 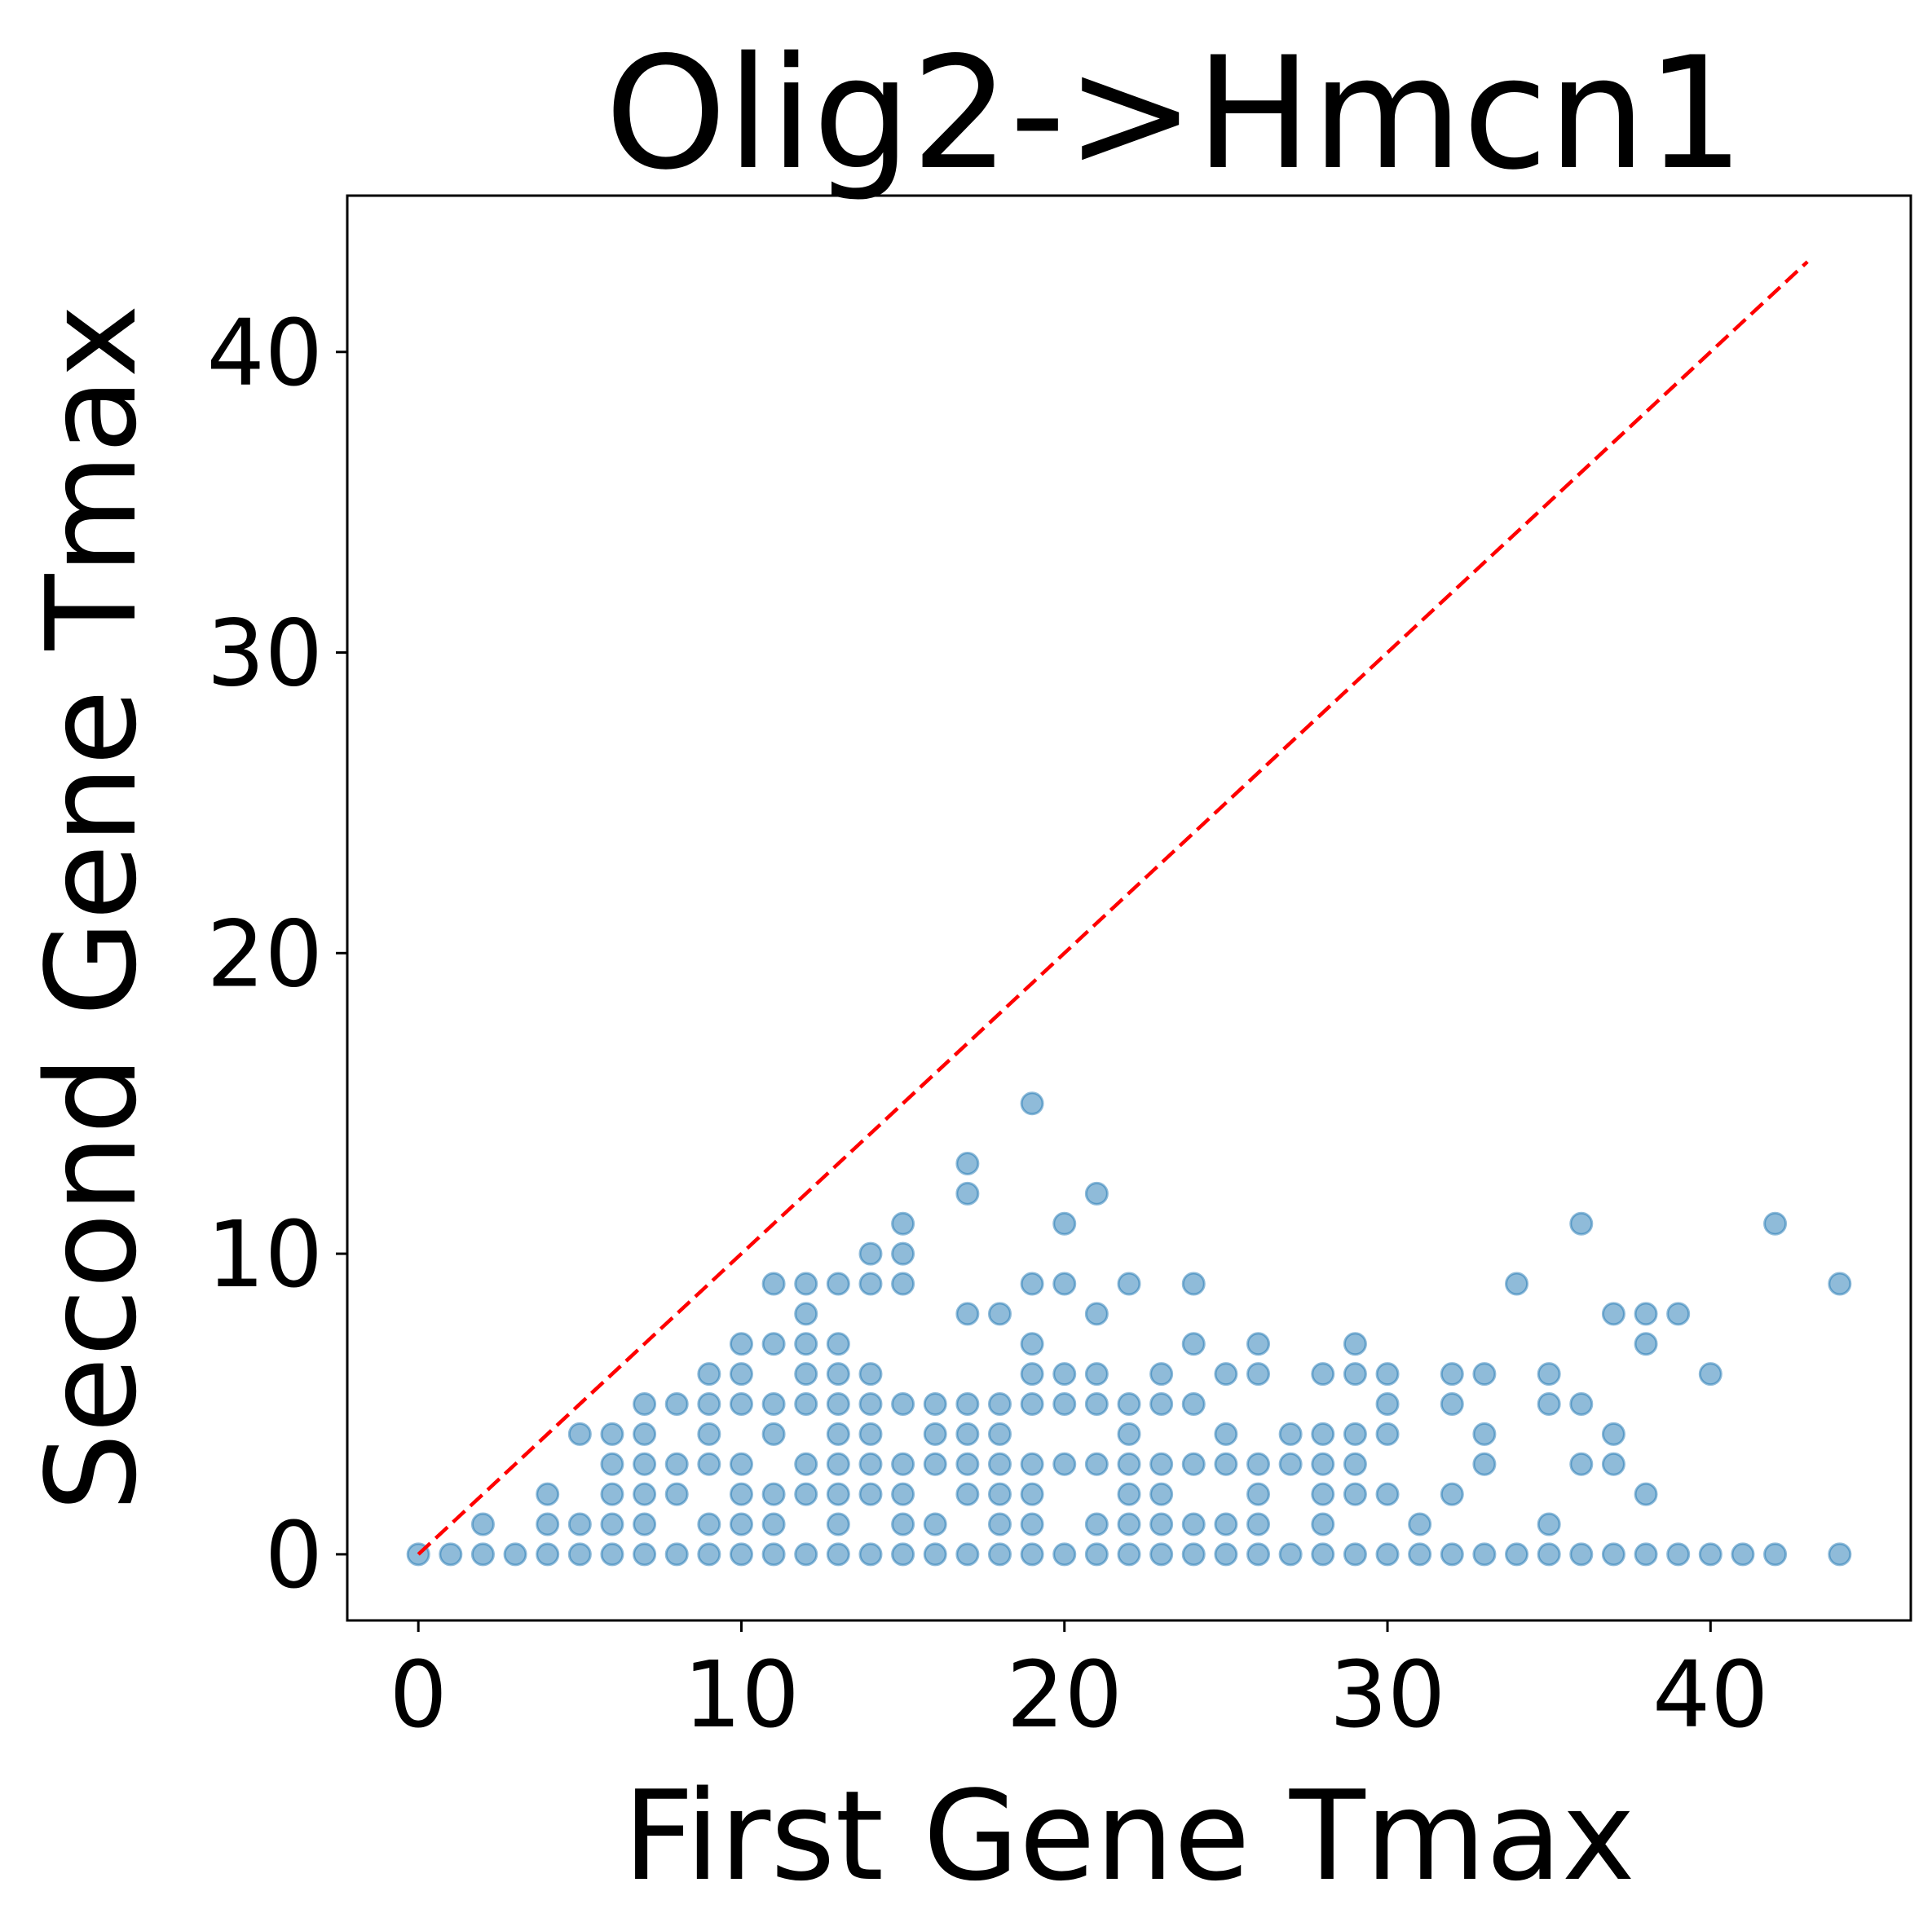 What do you see at coordinates (741, 1695) in the screenshot?
I see `x-tick-label: 10` at bounding box center [741, 1695].